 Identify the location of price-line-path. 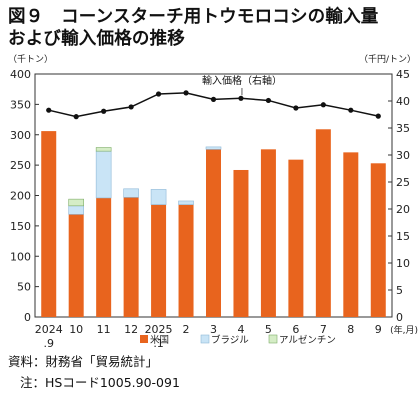
(213, 105).